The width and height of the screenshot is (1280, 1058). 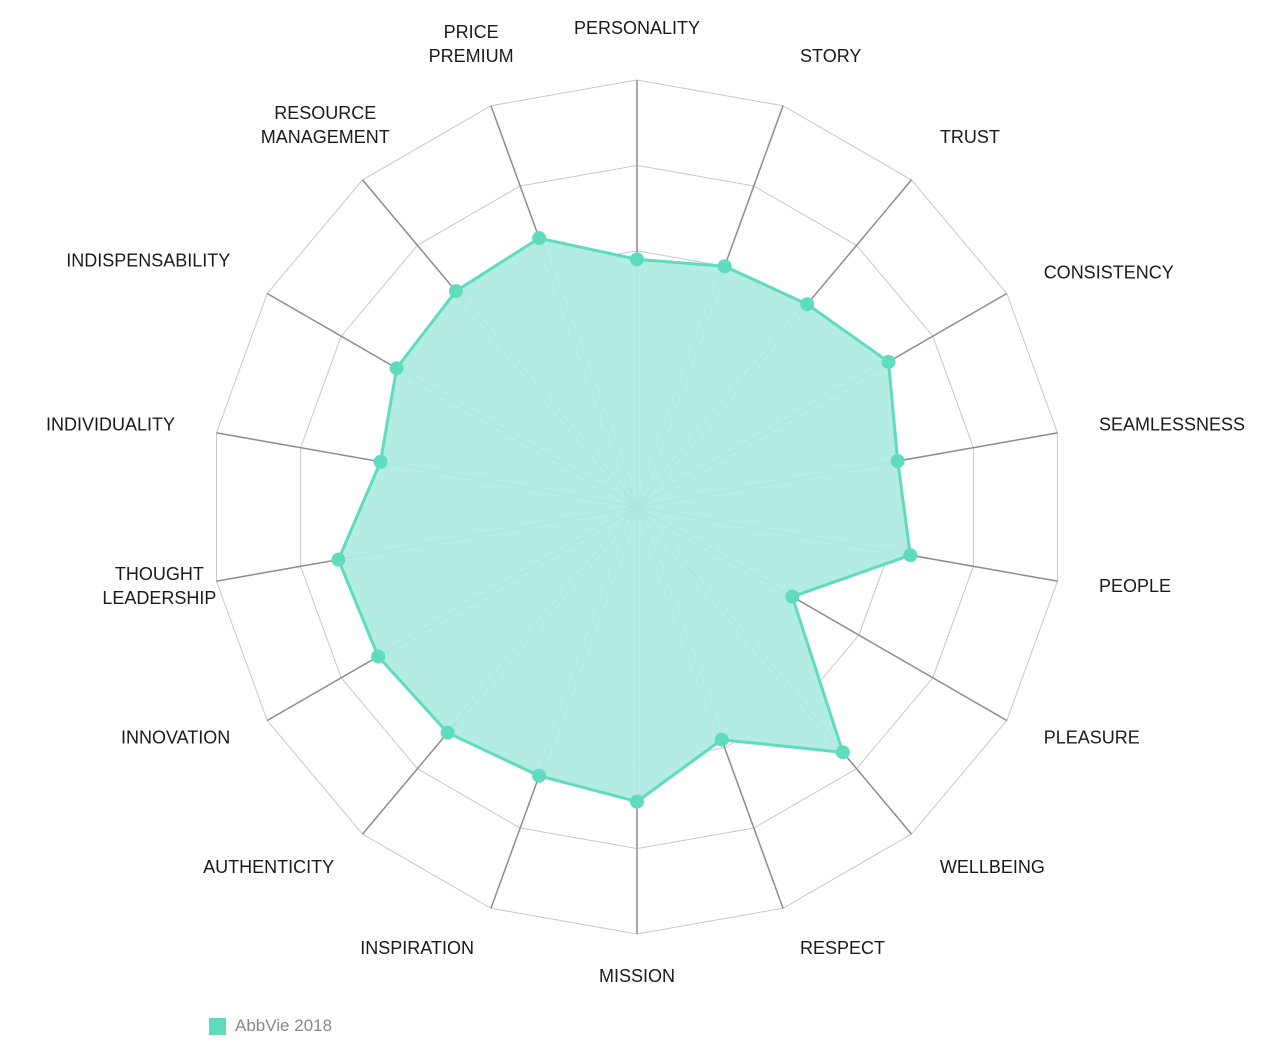 What do you see at coordinates (325, 125) in the screenshot?
I see `axis-label: RESOURCE MANAGEMENT` at bounding box center [325, 125].